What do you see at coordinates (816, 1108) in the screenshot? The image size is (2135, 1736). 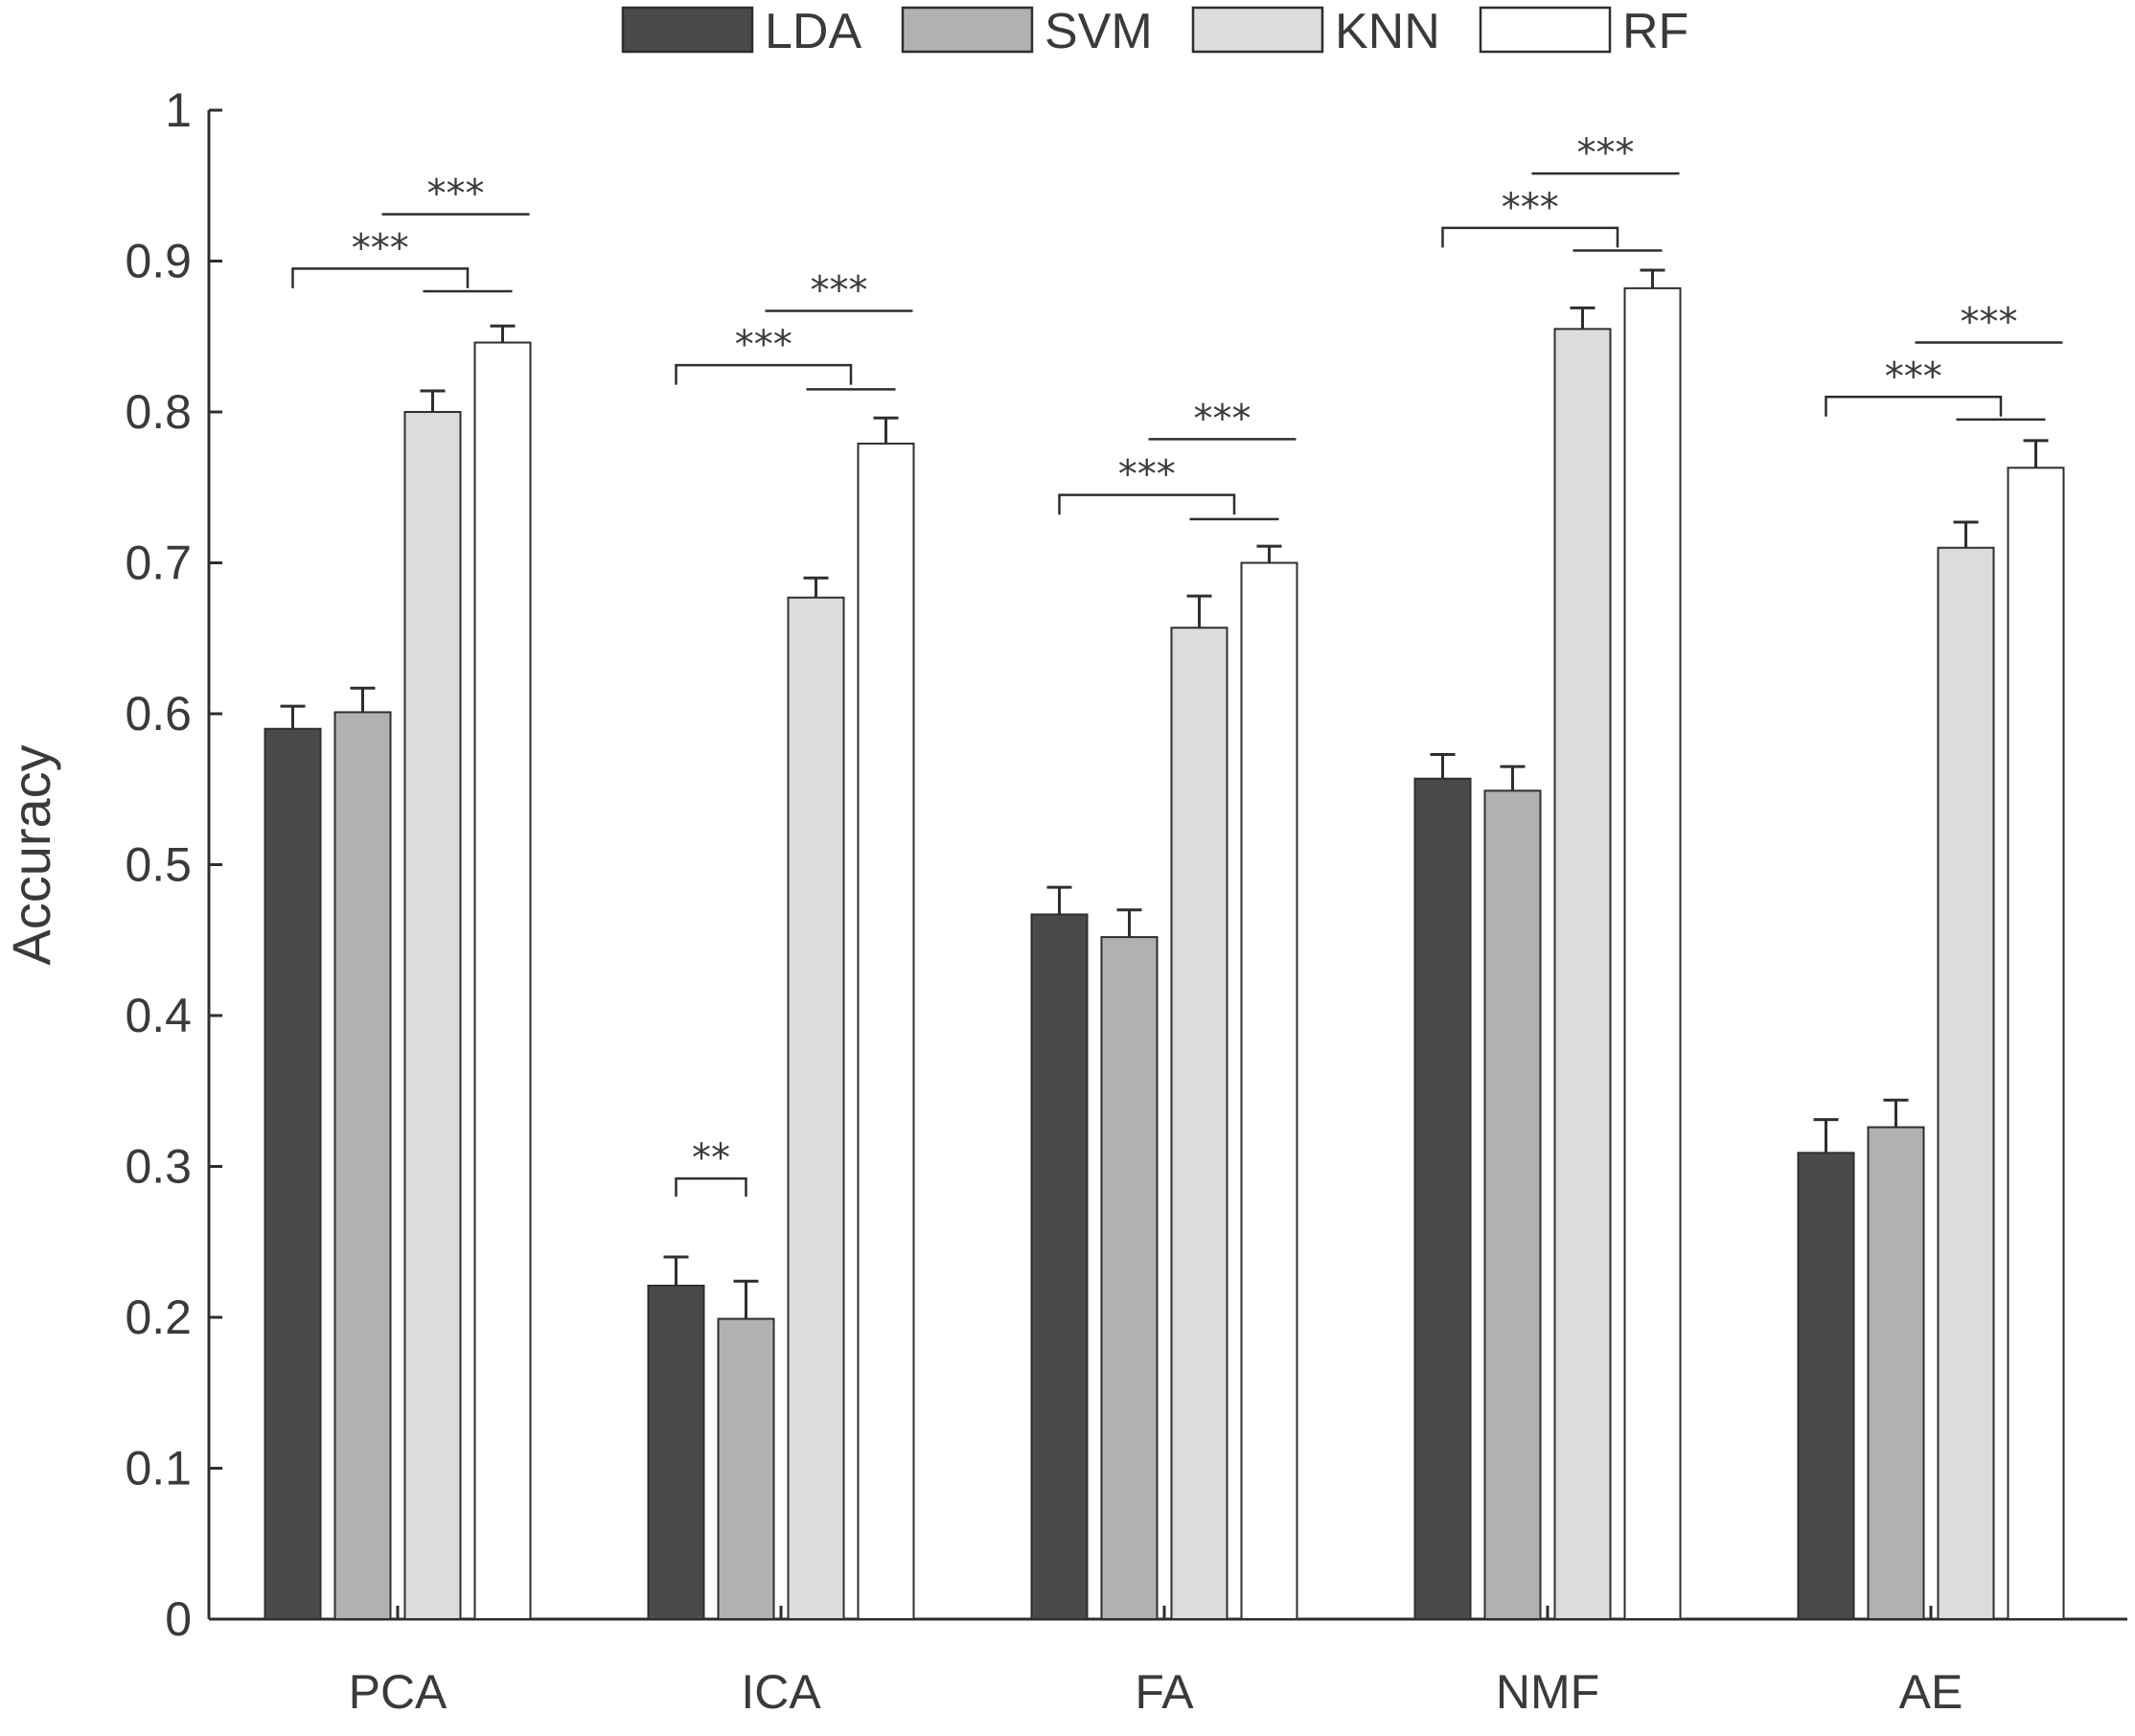 I see `bar-knn-ica` at bounding box center [816, 1108].